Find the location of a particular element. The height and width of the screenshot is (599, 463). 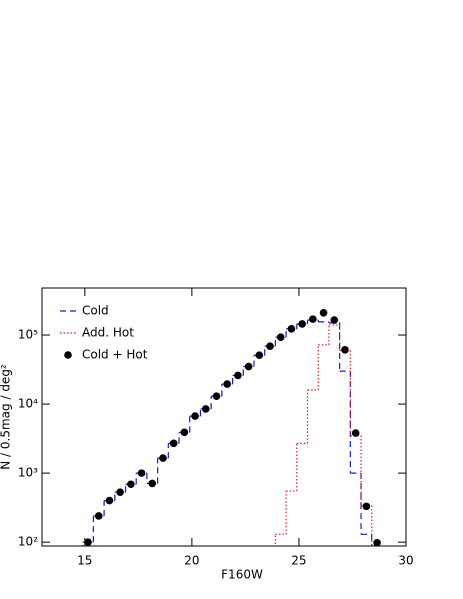

legend-label: Cold + Hot is located at coordinates (115, 355).